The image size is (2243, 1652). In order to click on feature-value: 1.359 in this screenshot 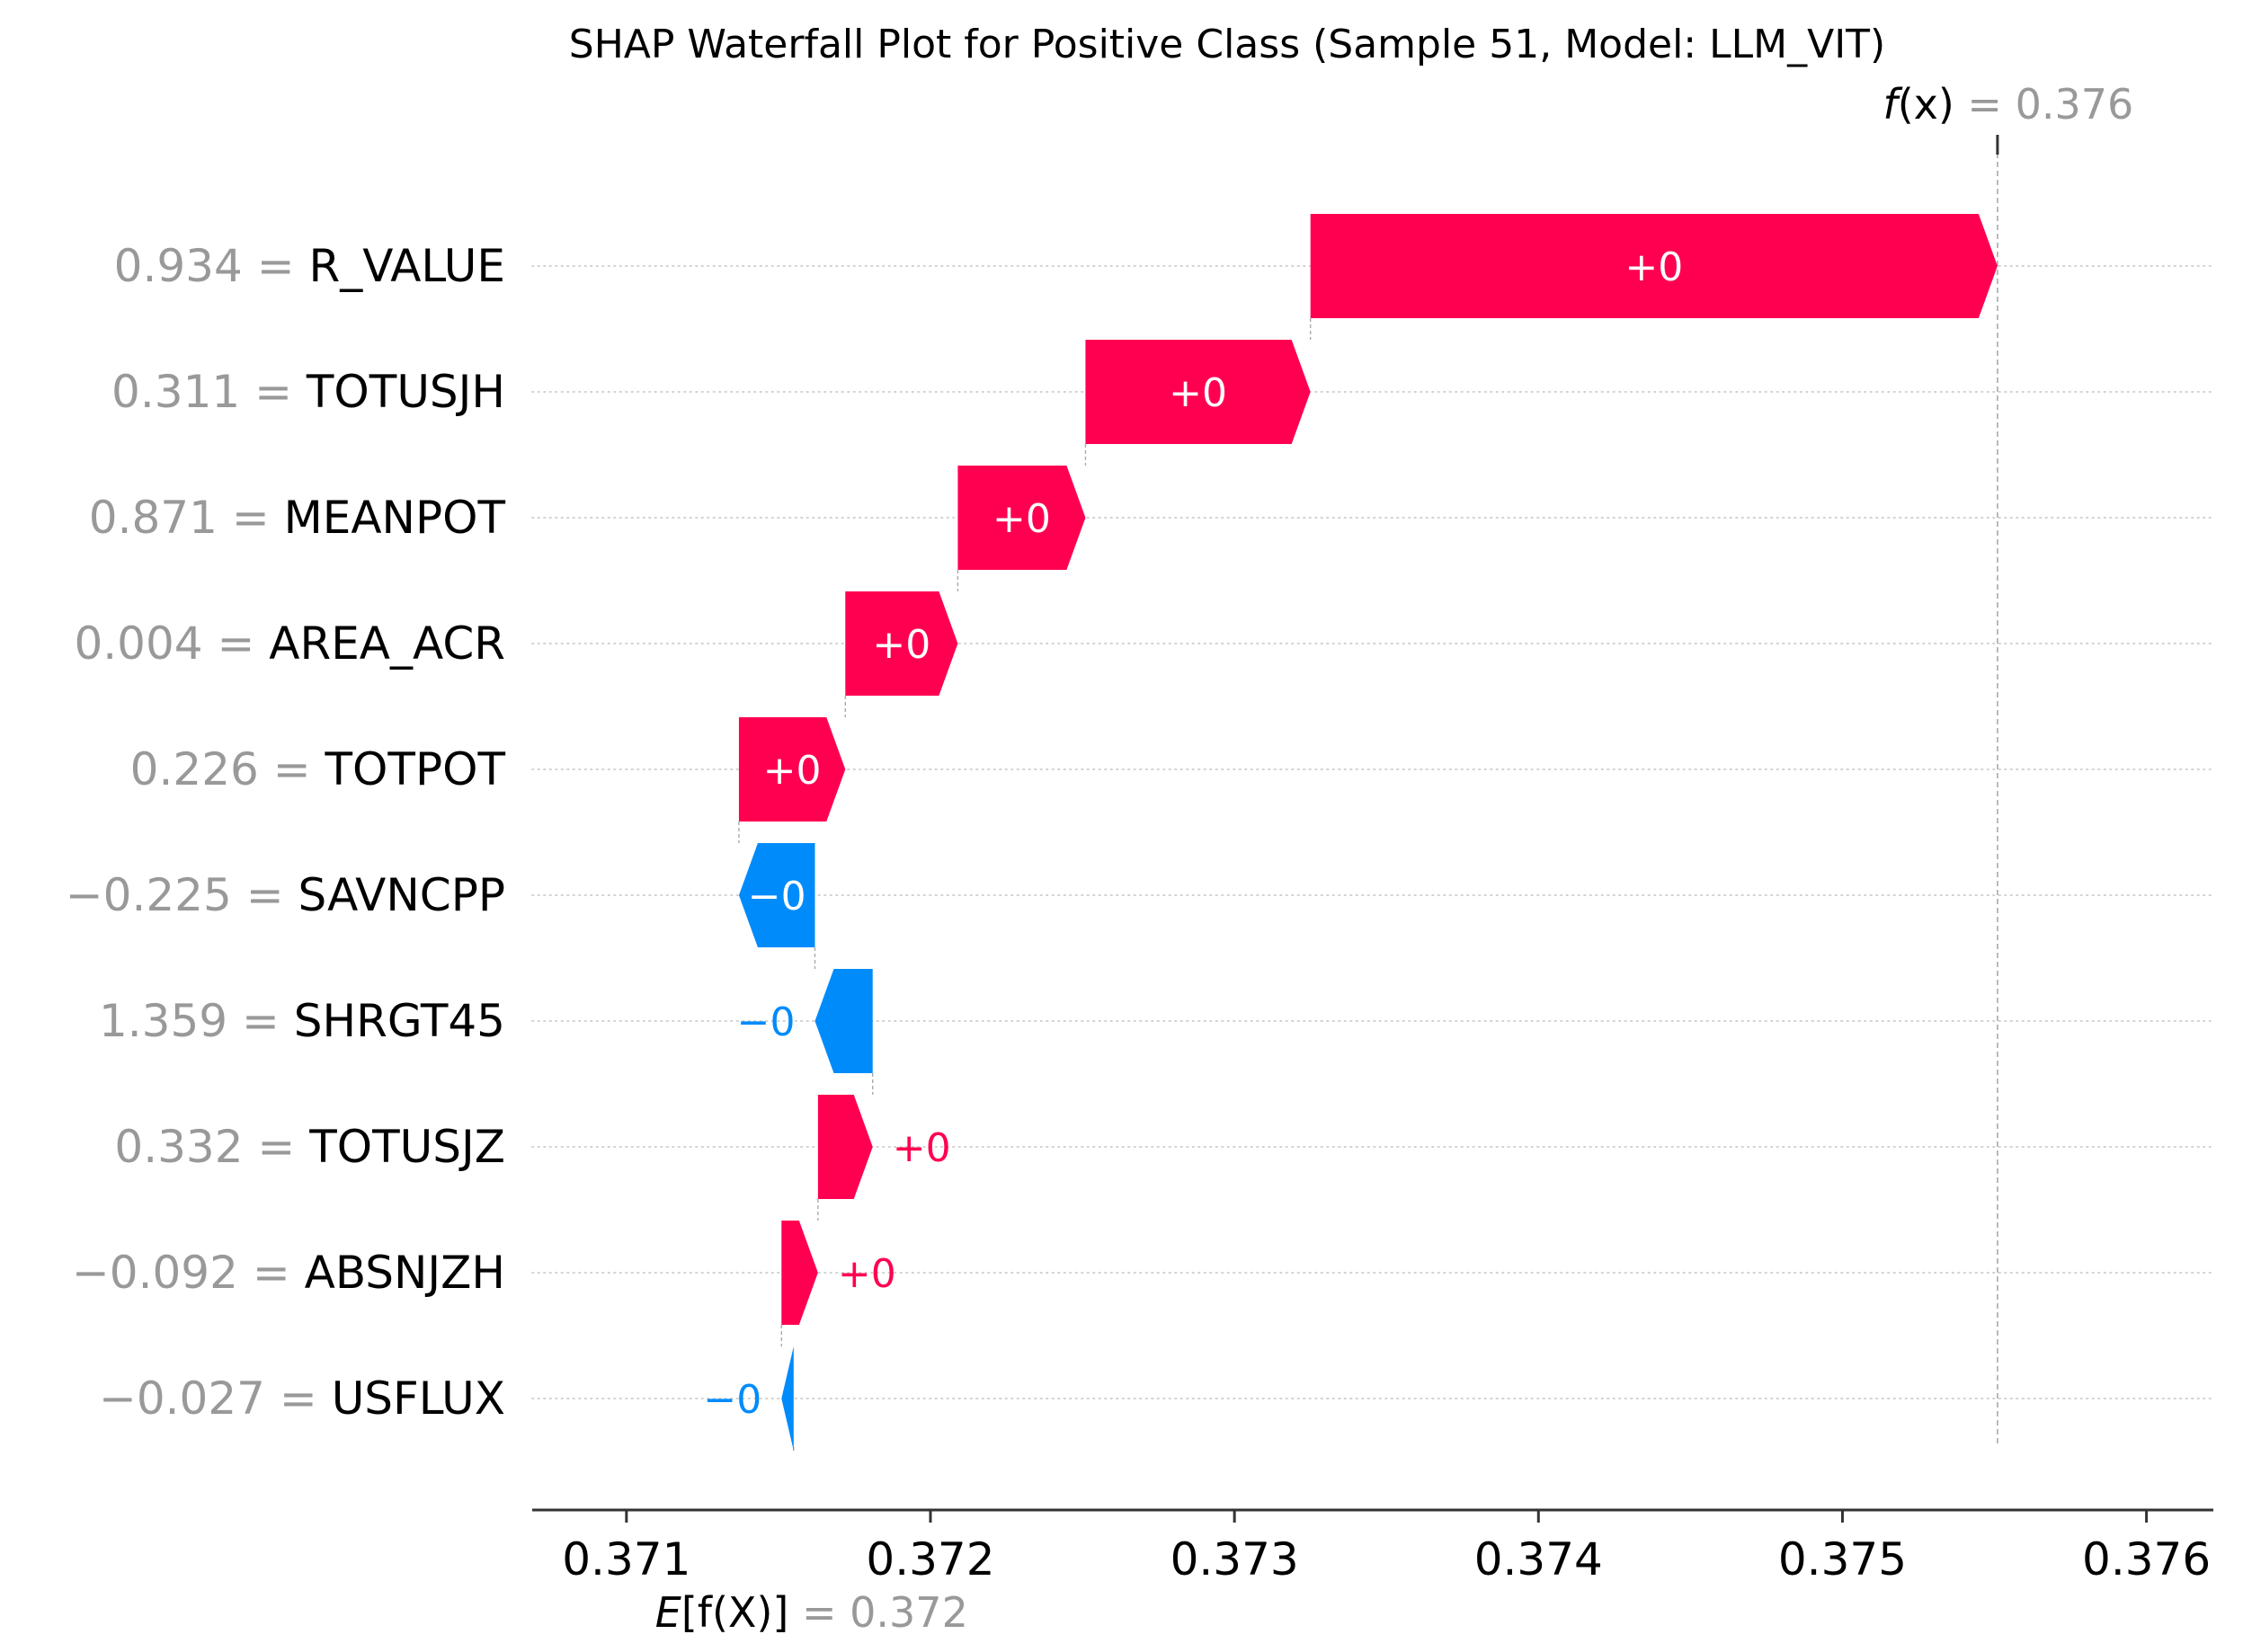, I will do `click(163, 1021)`.